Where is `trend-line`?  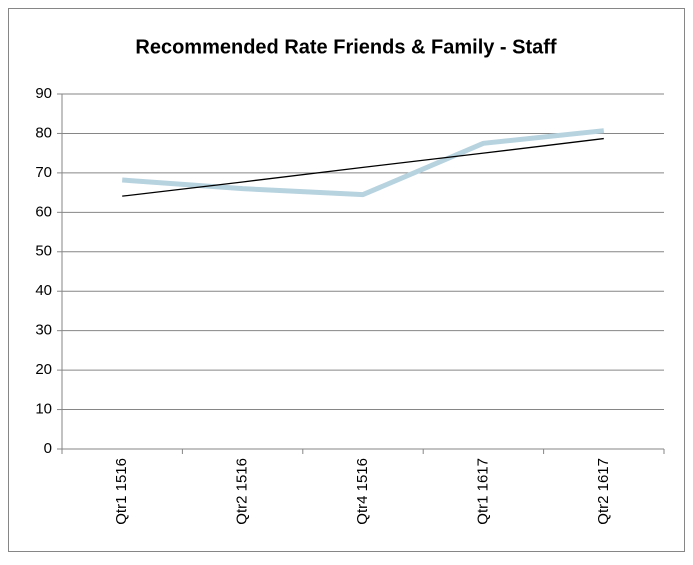 trend-line is located at coordinates (363, 167).